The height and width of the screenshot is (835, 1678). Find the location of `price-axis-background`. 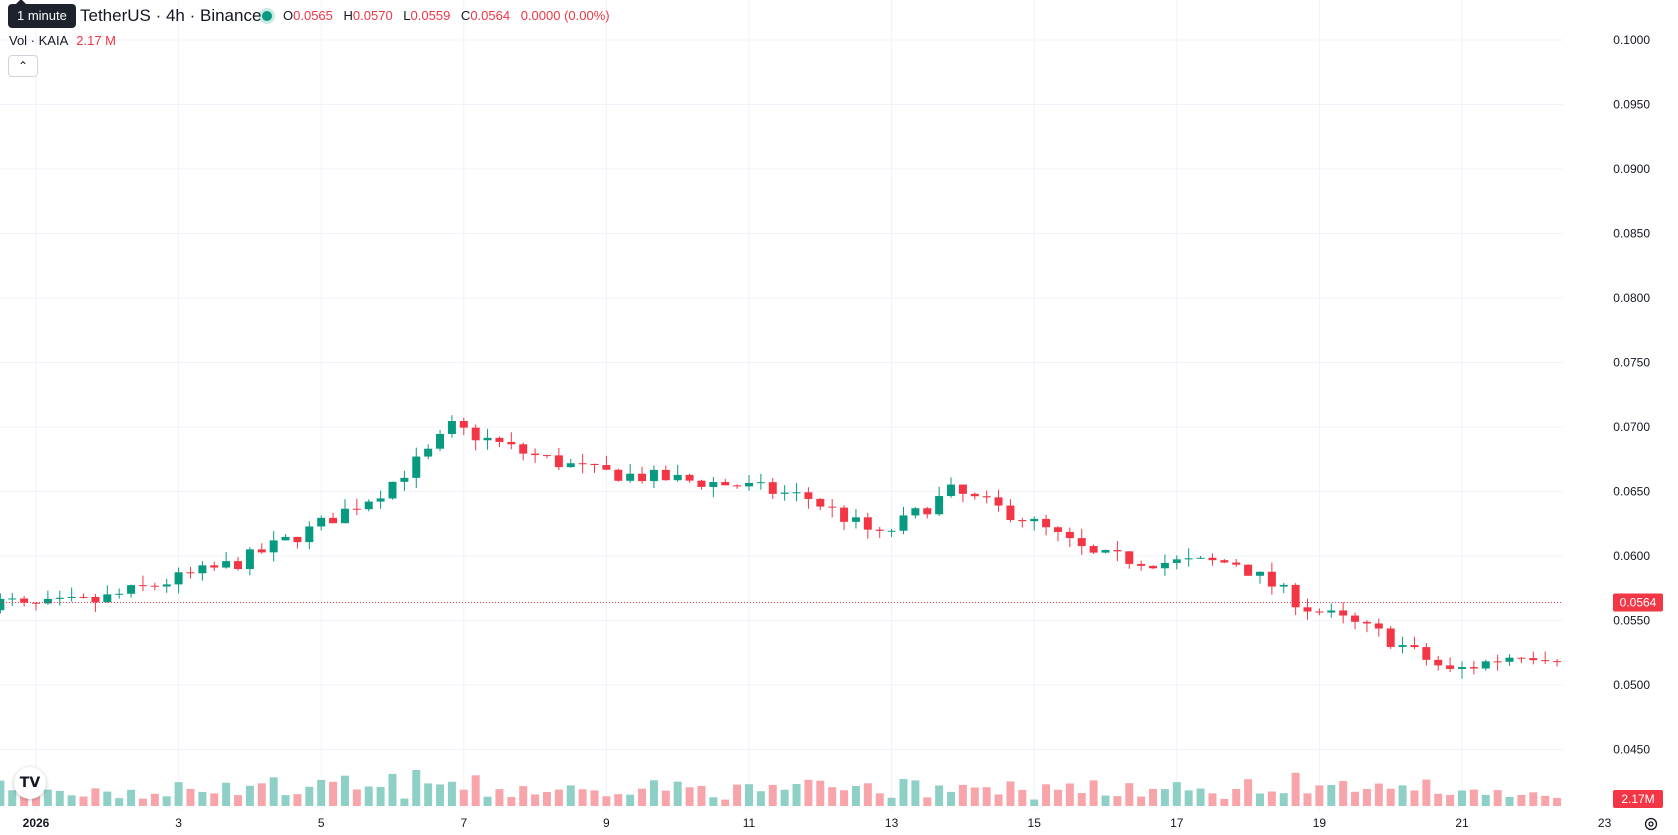

price-axis-background is located at coordinates (1620, 417).